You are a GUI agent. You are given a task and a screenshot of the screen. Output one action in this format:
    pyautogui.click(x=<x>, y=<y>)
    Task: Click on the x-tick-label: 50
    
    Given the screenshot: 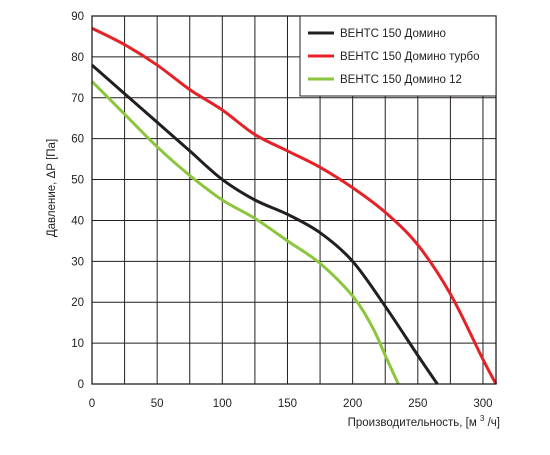 What is the action you would take?
    pyautogui.click(x=157, y=404)
    